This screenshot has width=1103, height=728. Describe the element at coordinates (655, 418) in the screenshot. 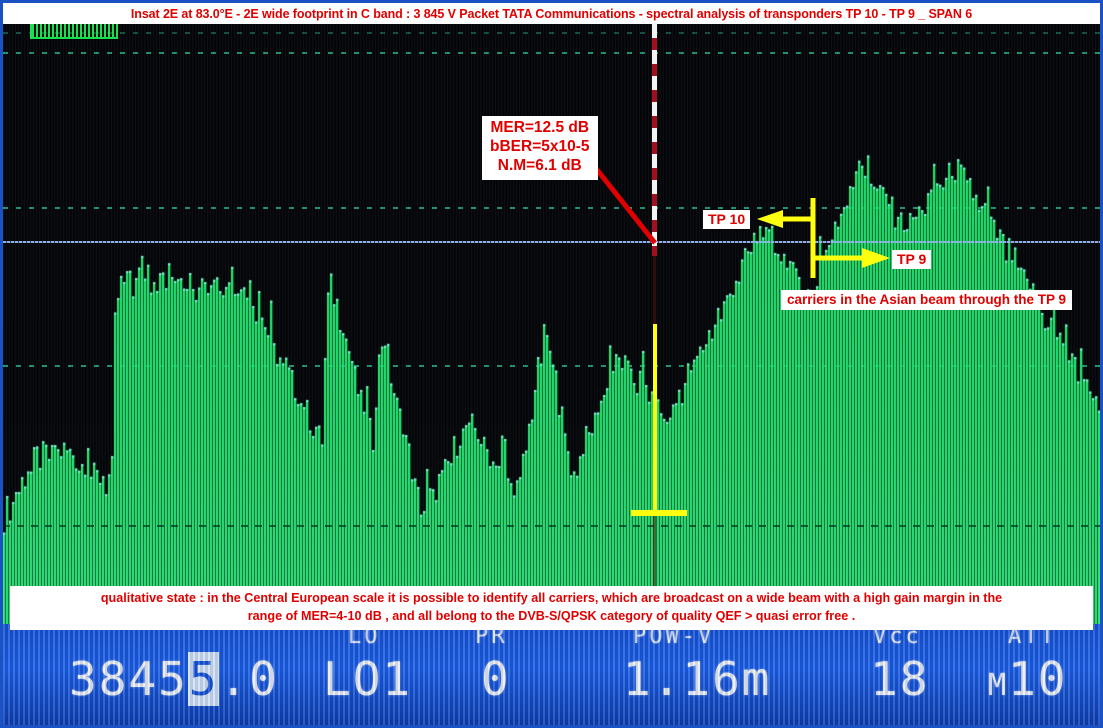

I see `yellow-marker-line` at that location.